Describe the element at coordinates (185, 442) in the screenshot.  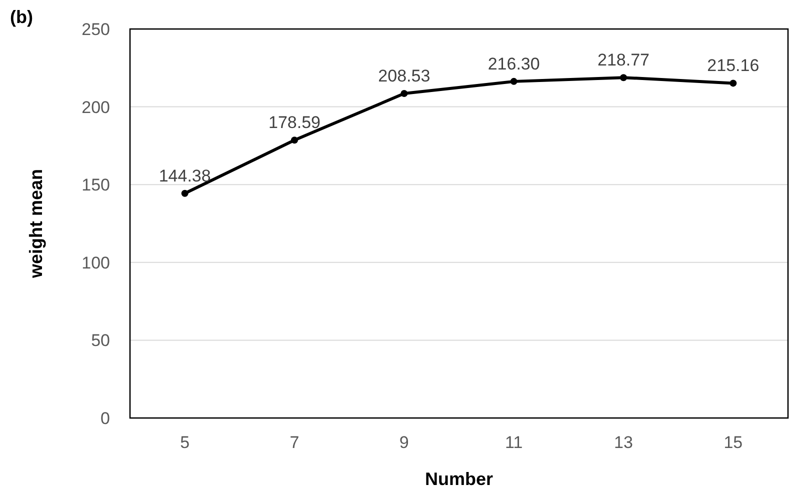
I see `x-tick-label: 5` at that location.